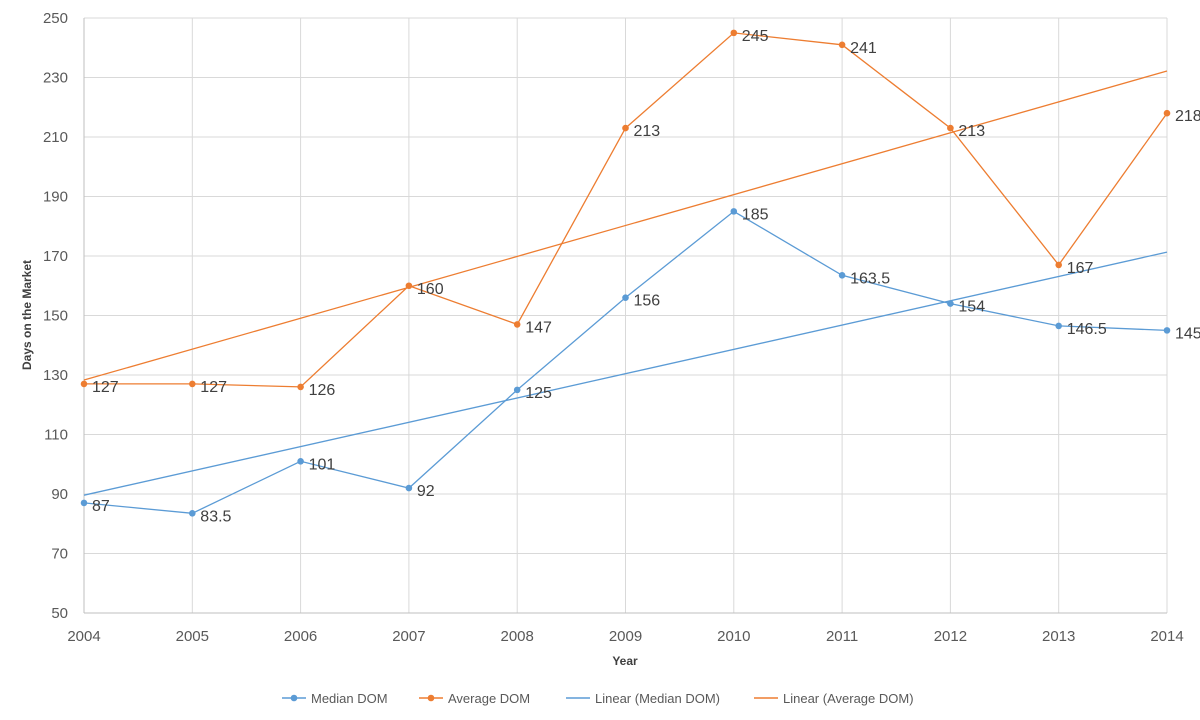 This screenshot has width=1200, height=720. What do you see at coordinates (950, 636) in the screenshot?
I see `x-tick-label: 2012` at bounding box center [950, 636].